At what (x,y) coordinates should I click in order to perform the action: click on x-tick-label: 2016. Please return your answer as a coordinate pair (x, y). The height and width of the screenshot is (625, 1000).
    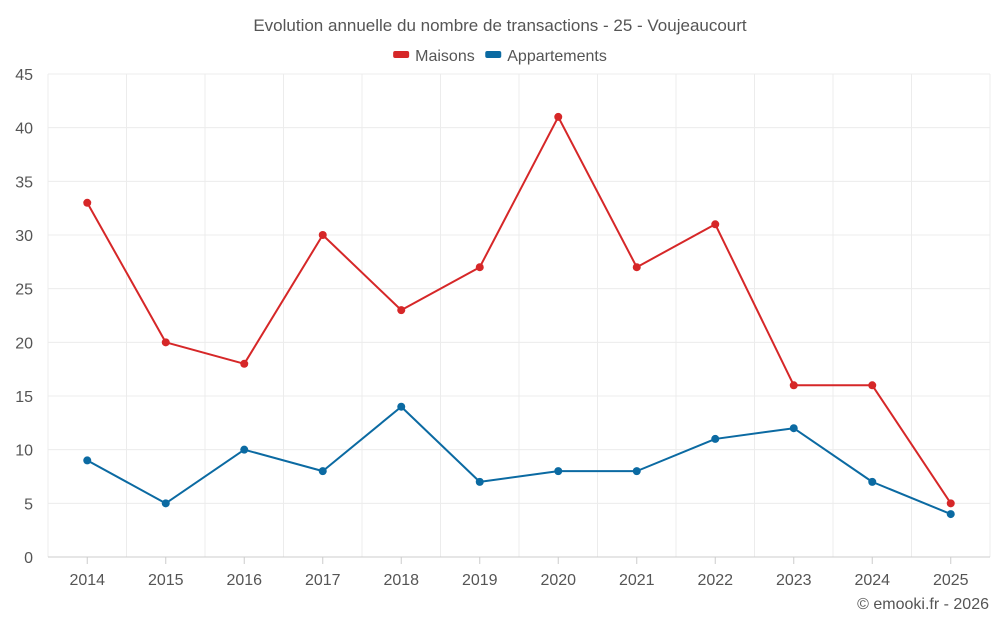
    Looking at the image, I should click on (244, 580).